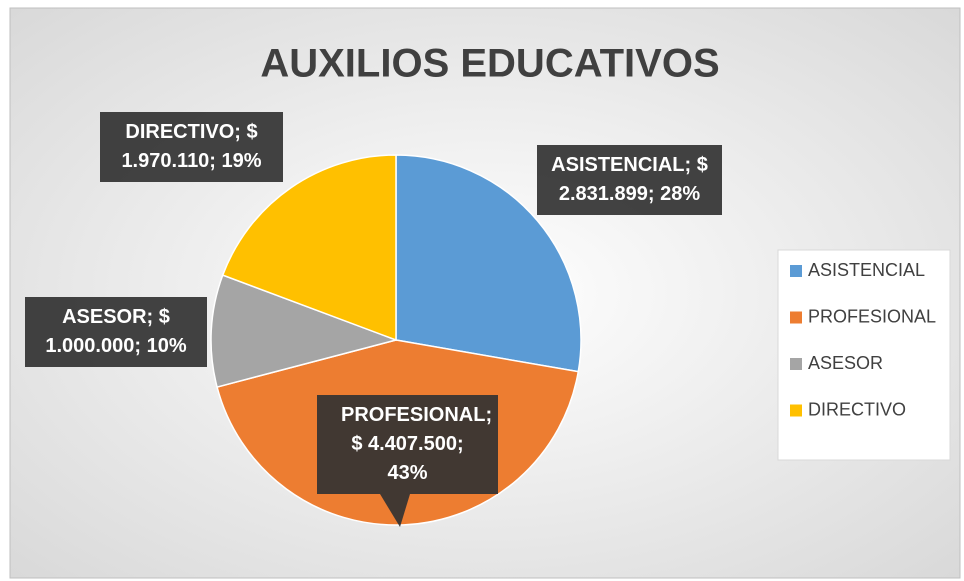 This screenshot has height=581, width=964. What do you see at coordinates (116, 332) in the screenshot?
I see `data-label: ASESOR; $ 1.000.000; 10%` at bounding box center [116, 332].